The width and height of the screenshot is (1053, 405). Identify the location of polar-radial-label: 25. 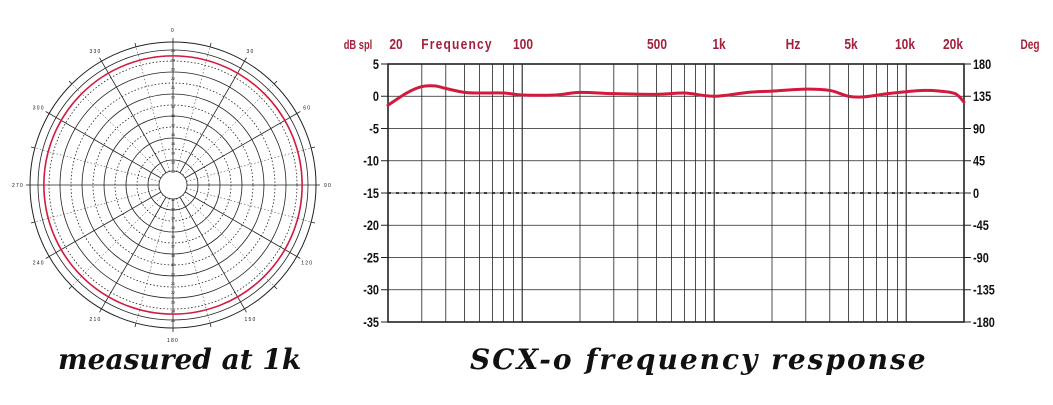
(173, 51).